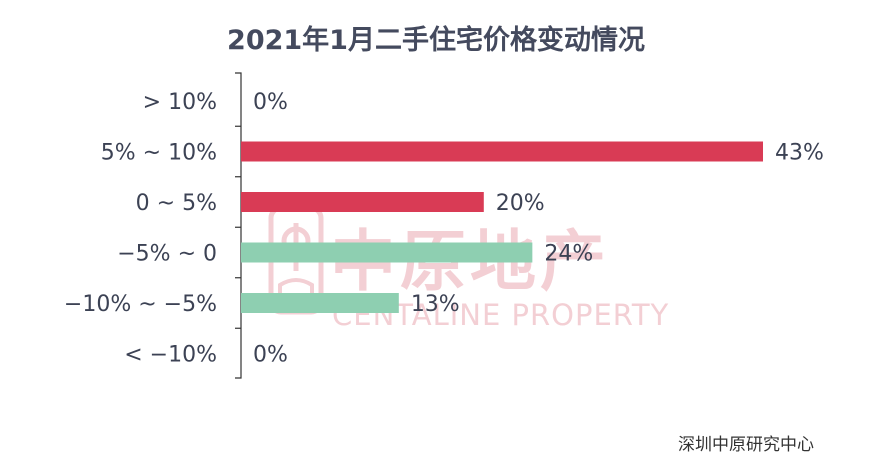 The height and width of the screenshot is (464, 872). What do you see at coordinates (170, 355) in the screenshot?
I see `category-label: < −10%` at bounding box center [170, 355].